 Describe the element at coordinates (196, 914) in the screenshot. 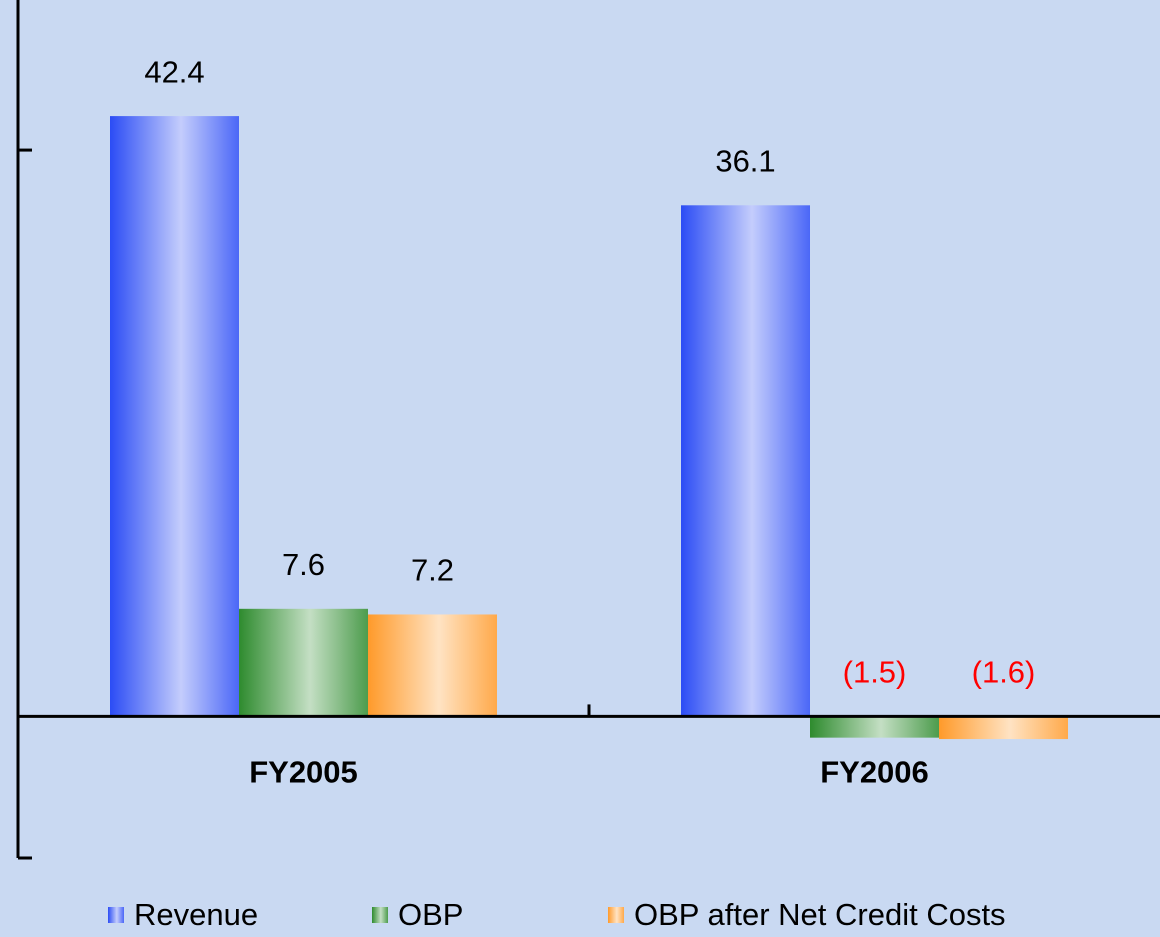

I see `legend-label: Revenue` at that location.